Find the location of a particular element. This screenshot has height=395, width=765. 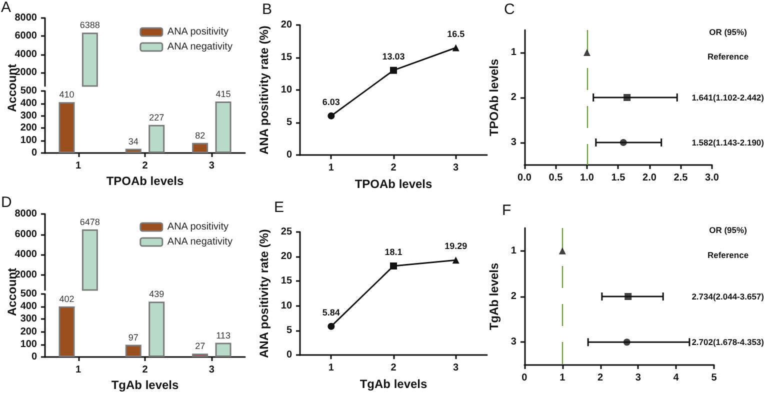

x-tick-label: 0.5 is located at coordinates (556, 178).